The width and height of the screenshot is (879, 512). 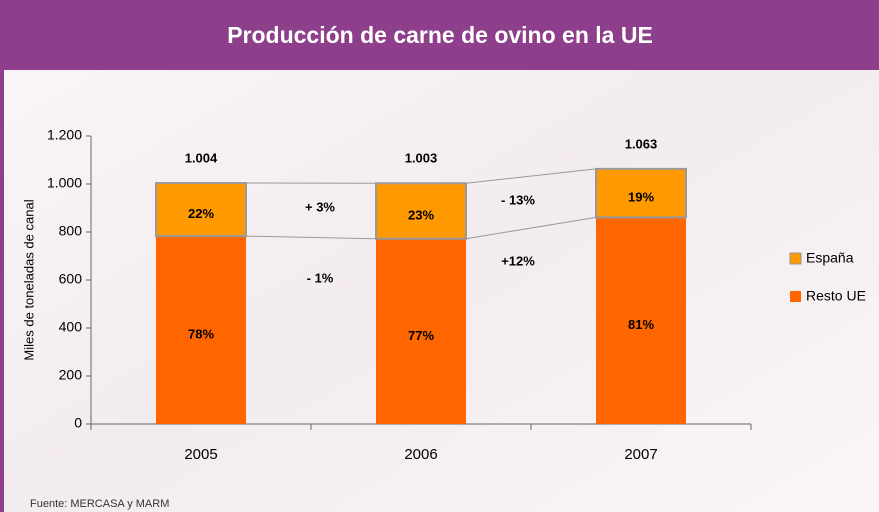 I want to click on legend-label: España, so click(x=830, y=258).